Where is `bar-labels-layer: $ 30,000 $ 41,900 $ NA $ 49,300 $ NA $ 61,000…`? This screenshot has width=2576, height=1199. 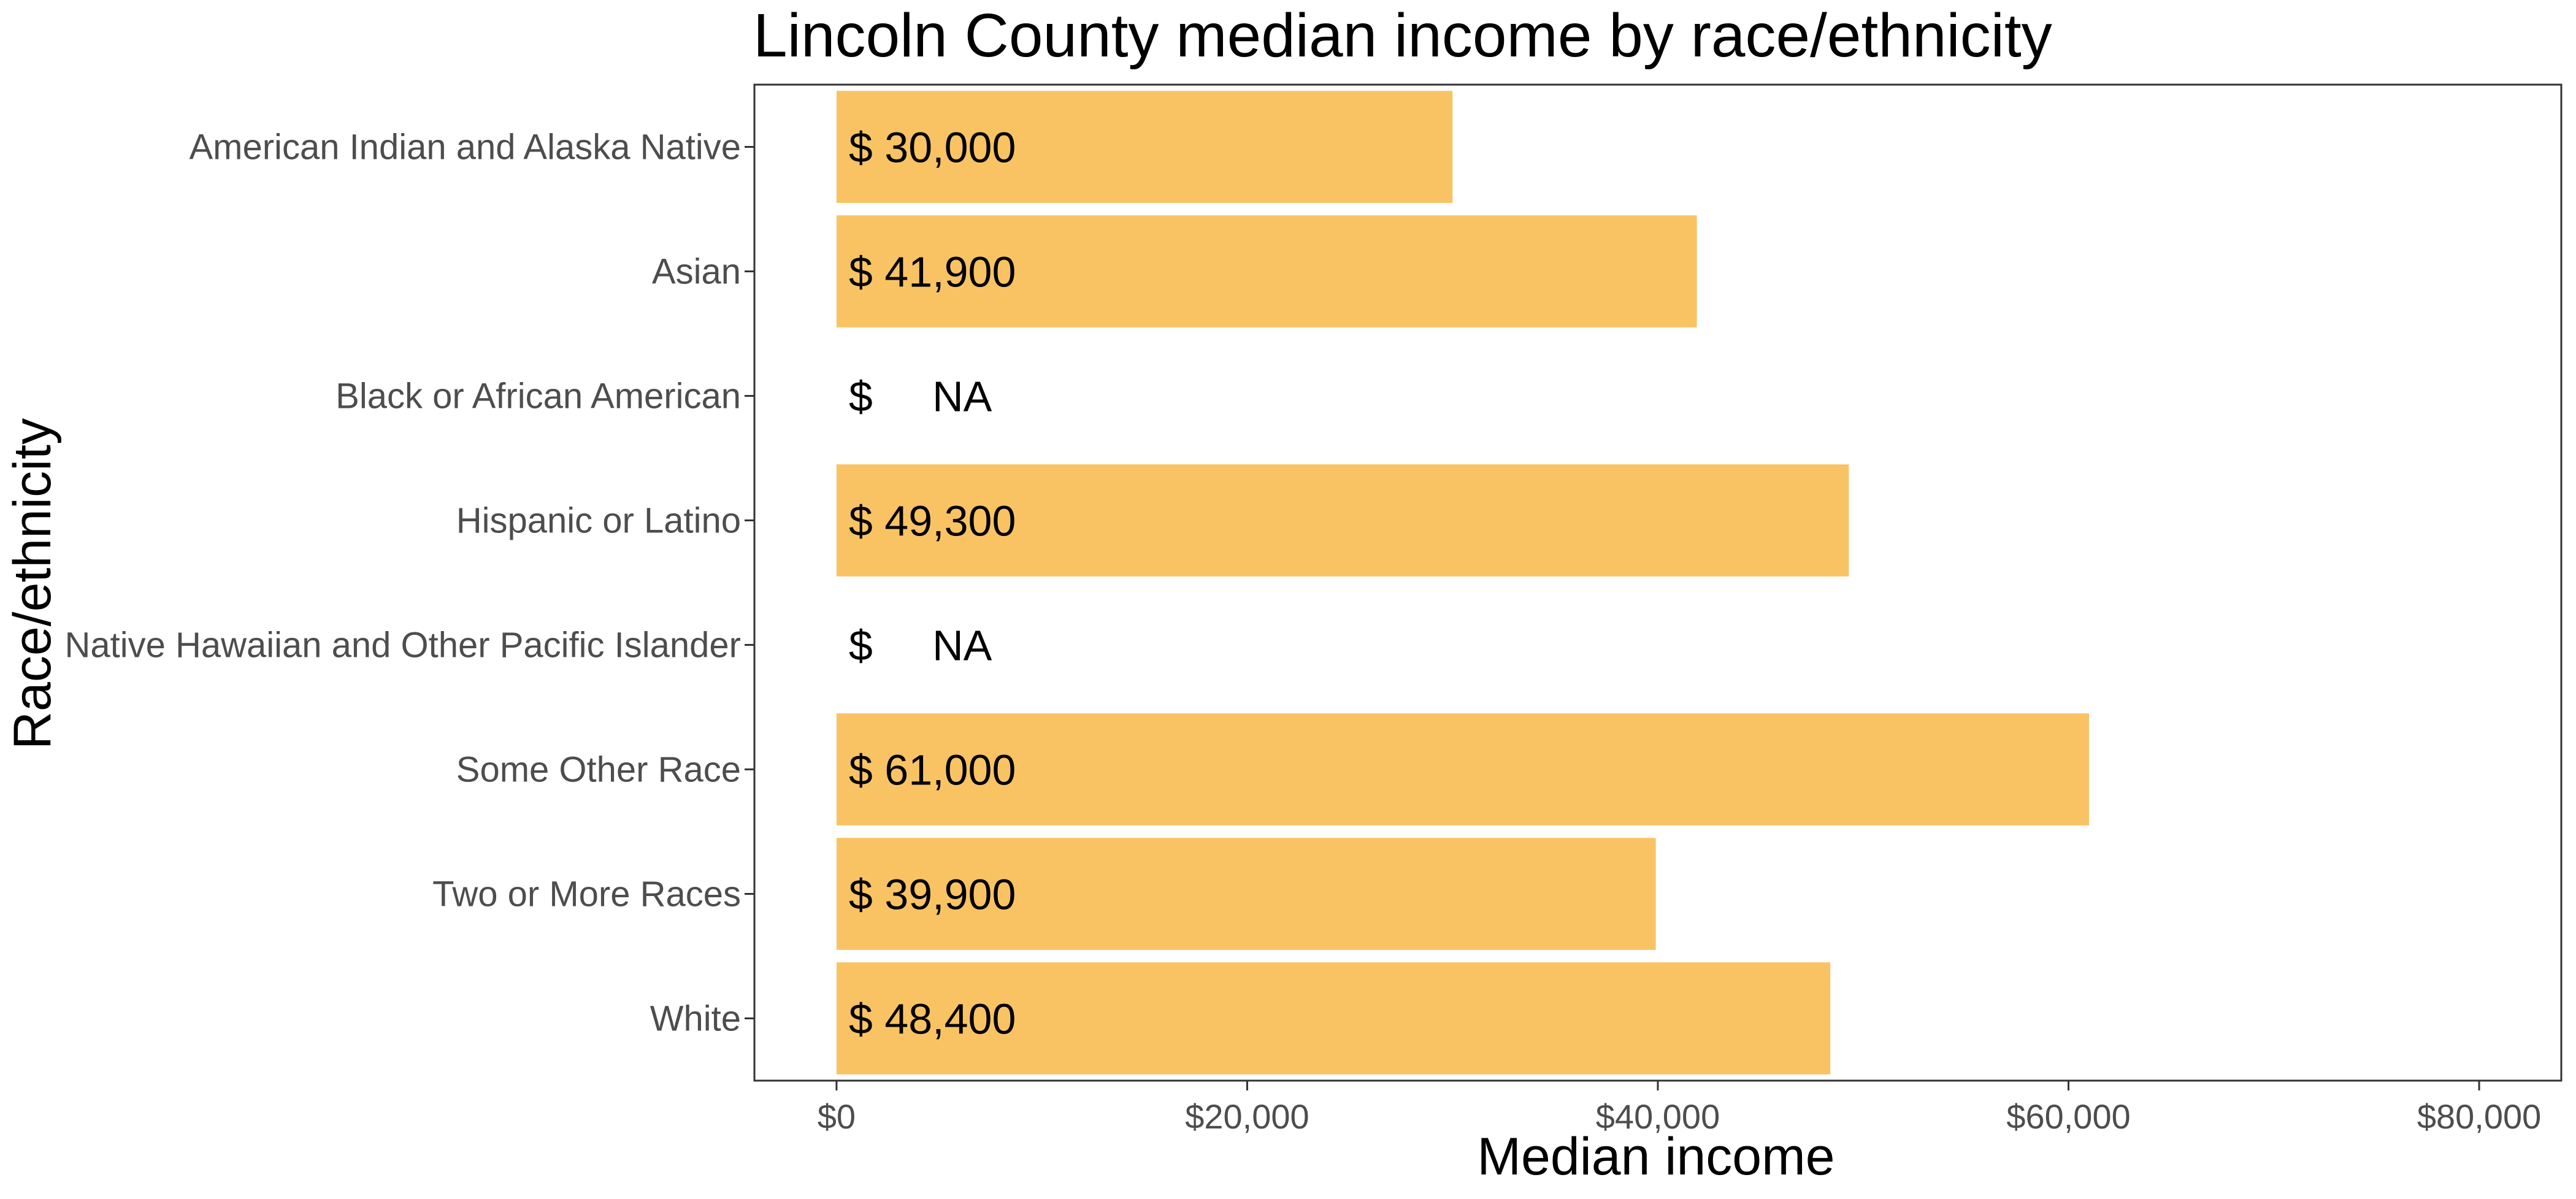
bar-labels-layer: $ 30,000 $ 41,900 $ NA $ 49,300 $ NA $ 61,000… is located at coordinates (932, 584).